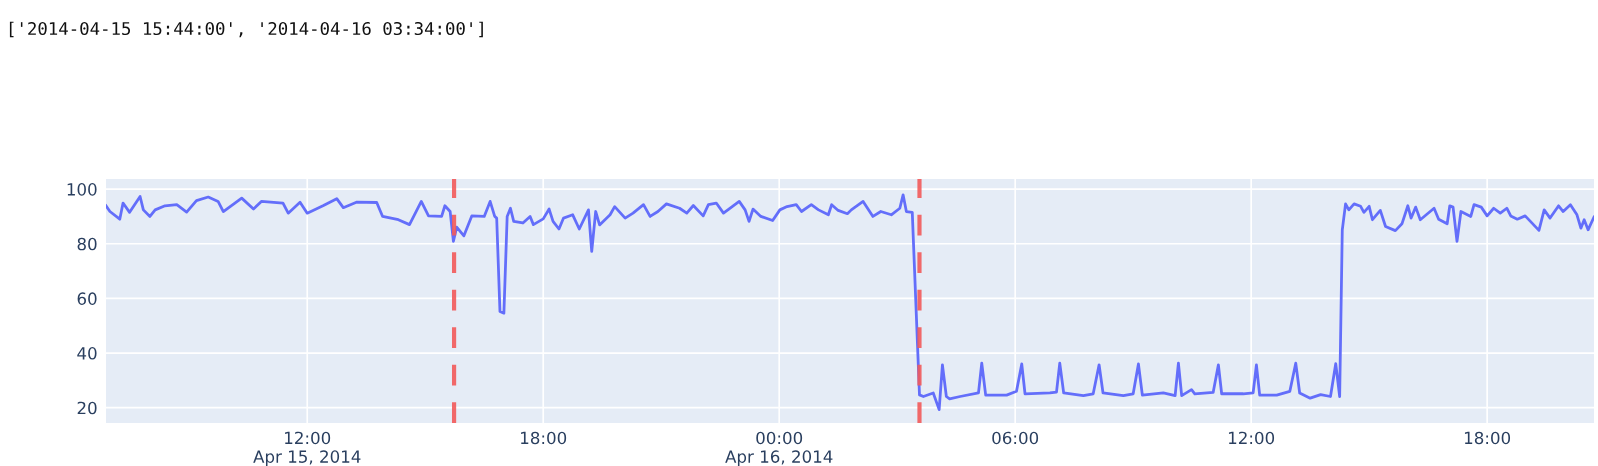 The width and height of the screenshot is (1598, 466). I want to click on y-tick-label: 40, so click(87, 353).